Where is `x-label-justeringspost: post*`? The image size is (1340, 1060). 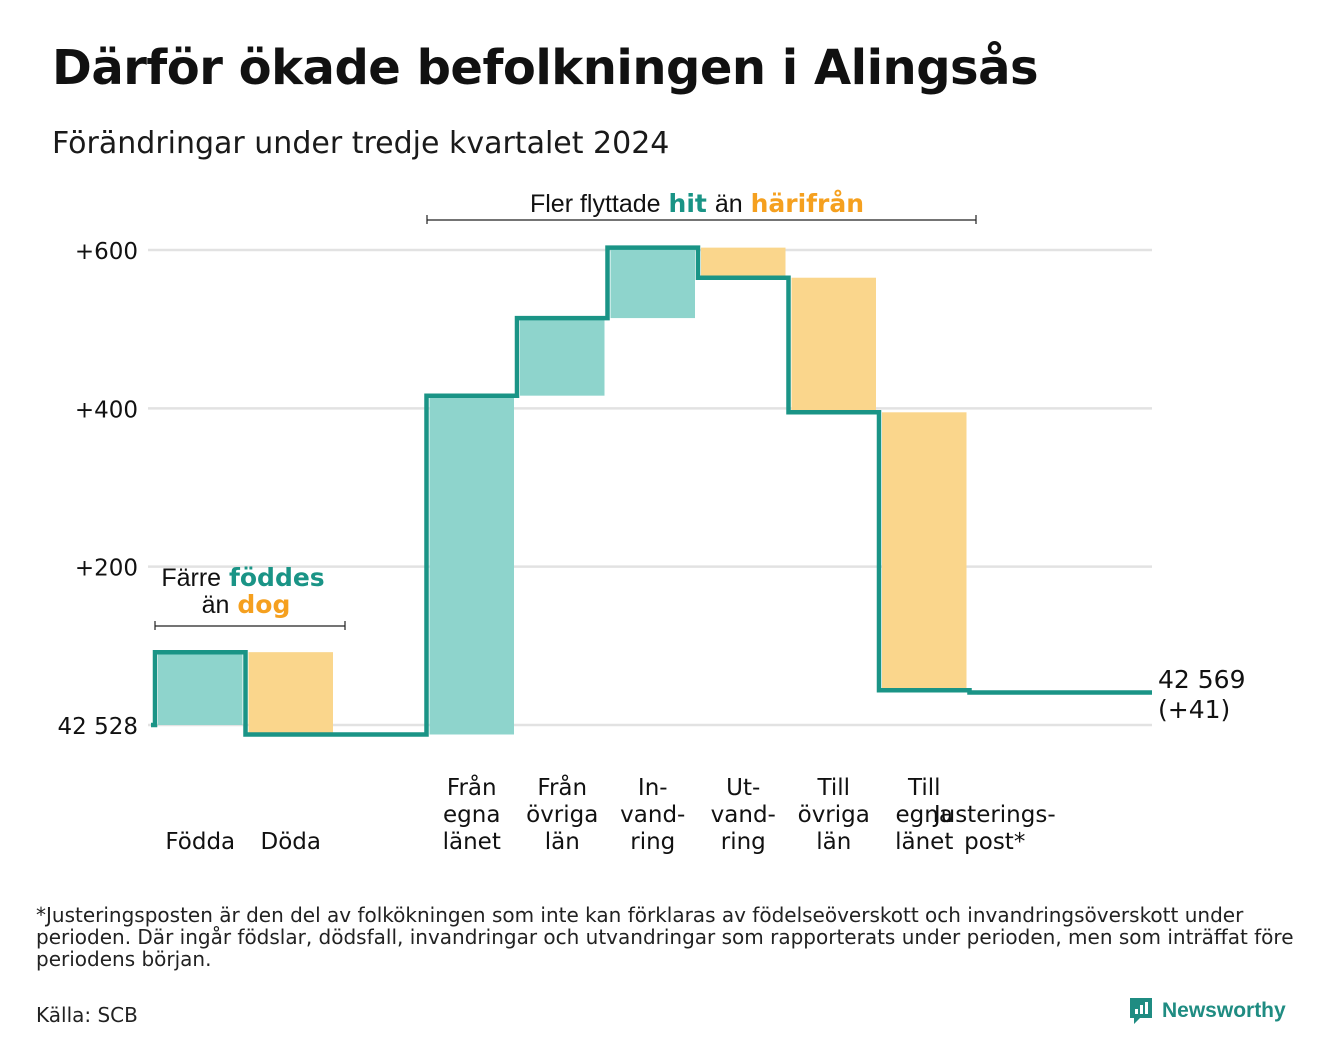 x-label-justeringspost: post* is located at coordinates (994, 842).